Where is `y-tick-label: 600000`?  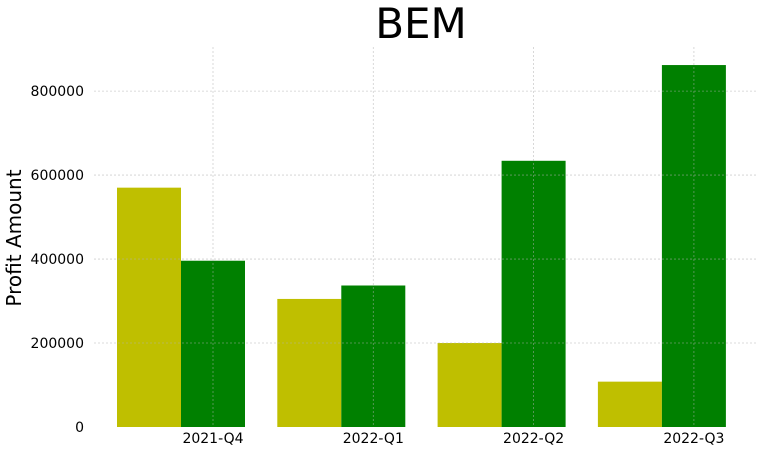 y-tick-label: 600000 is located at coordinates (57, 176).